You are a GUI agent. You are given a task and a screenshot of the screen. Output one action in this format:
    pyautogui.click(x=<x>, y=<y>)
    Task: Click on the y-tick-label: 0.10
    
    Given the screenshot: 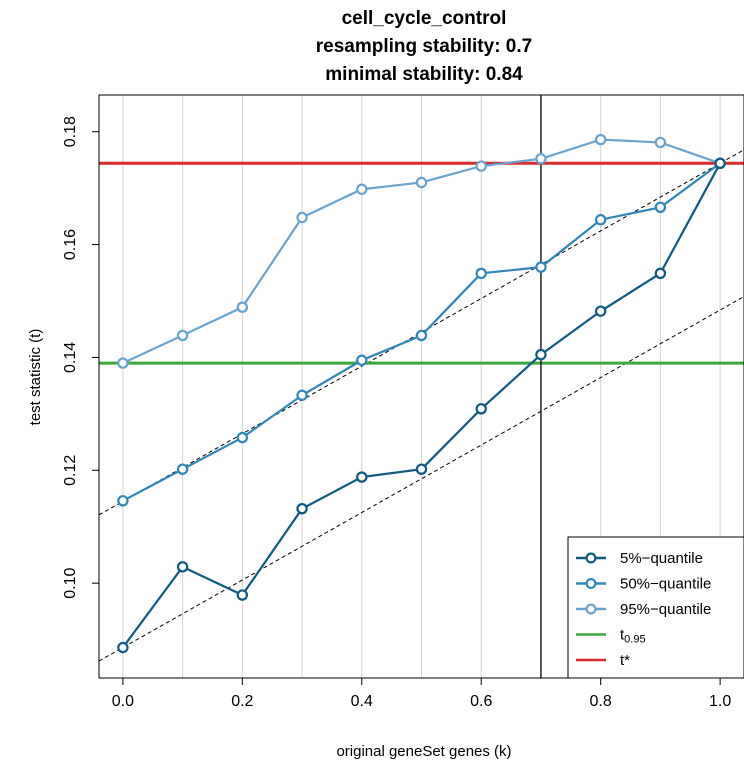 What is the action you would take?
    pyautogui.click(x=70, y=583)
    